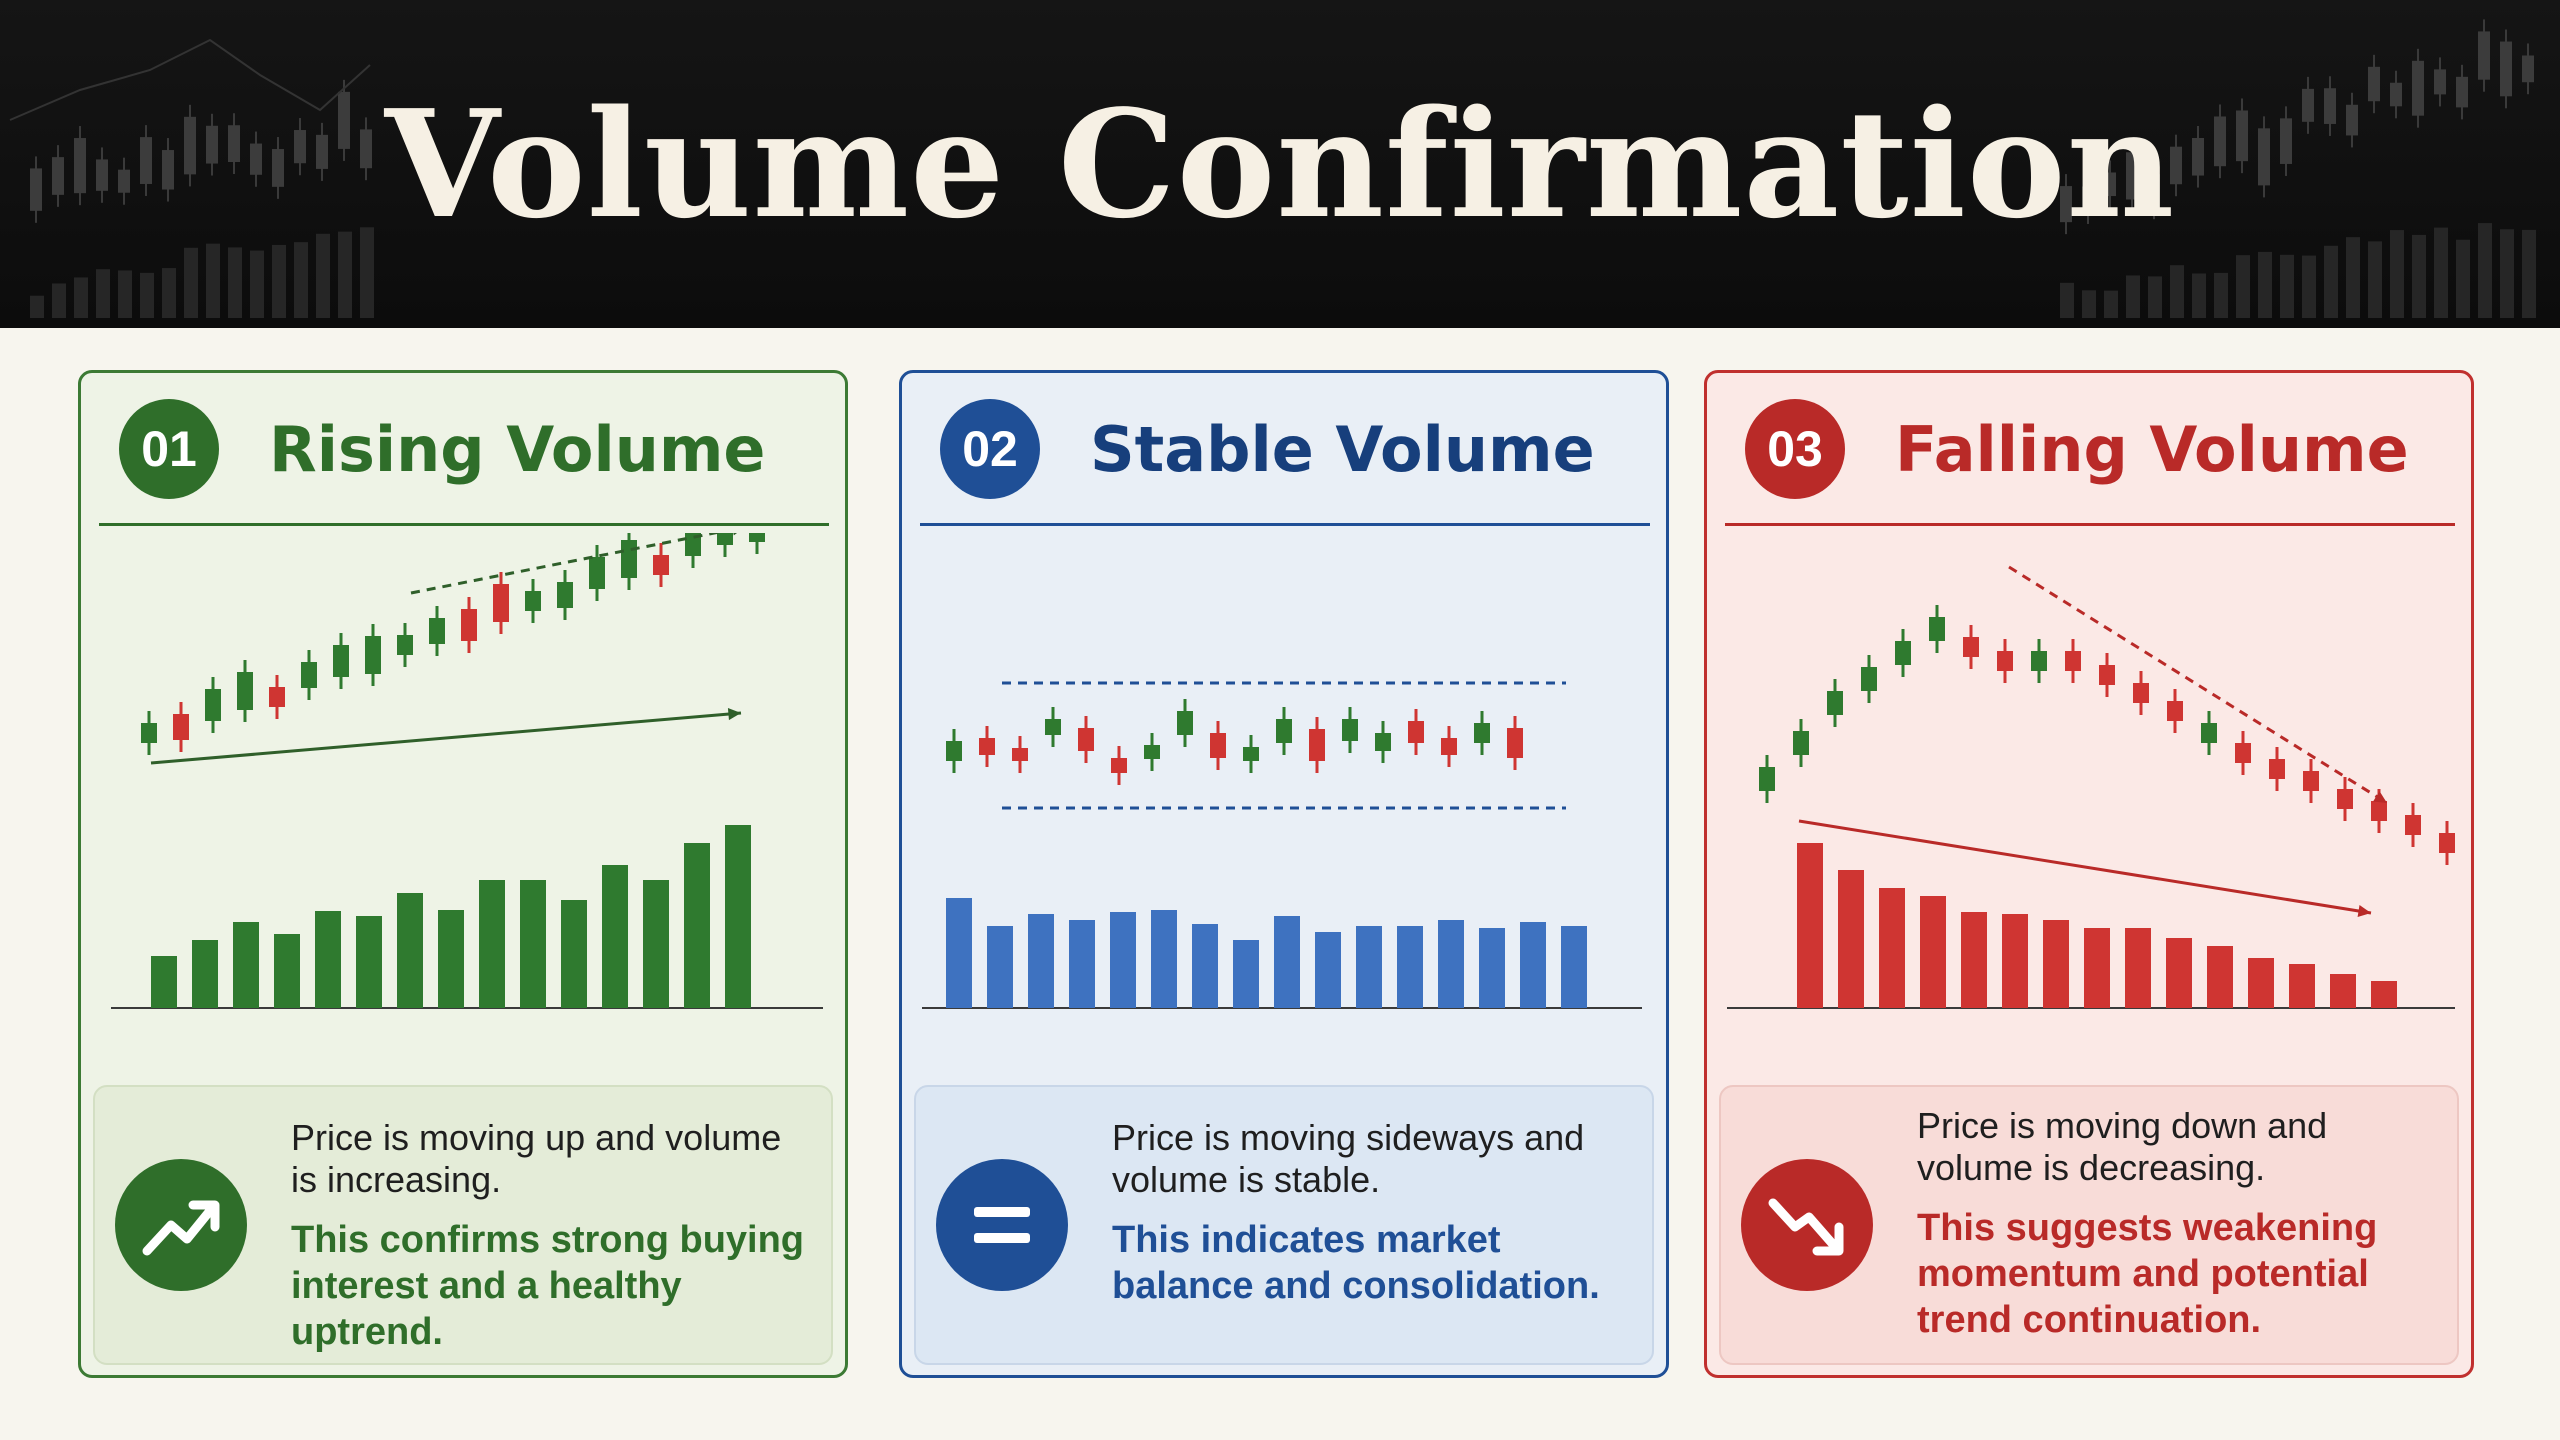 The image size is (2560, 1440). I want to click on equals-icon, so click(1002, 1225).